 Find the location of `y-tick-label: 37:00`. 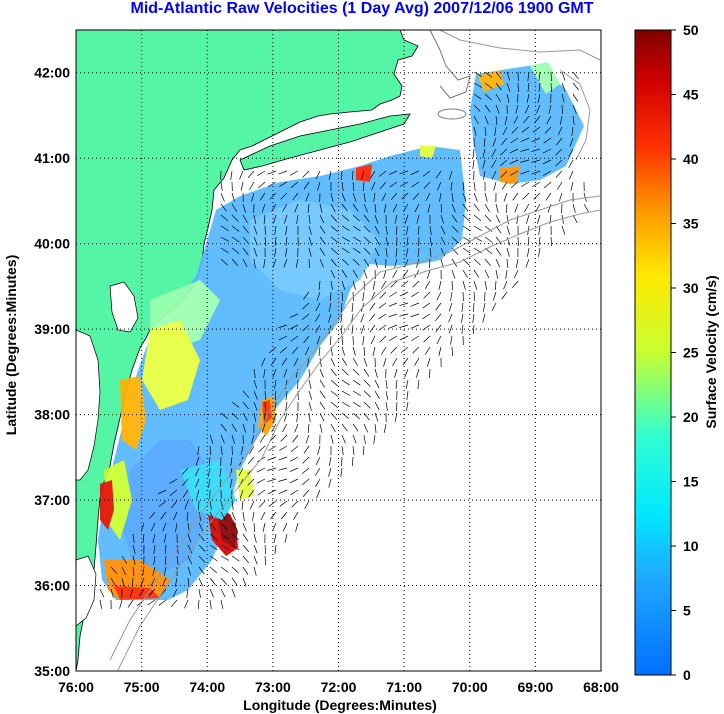

y-tick-label: 37:00 is located at coordinates (52, 500).